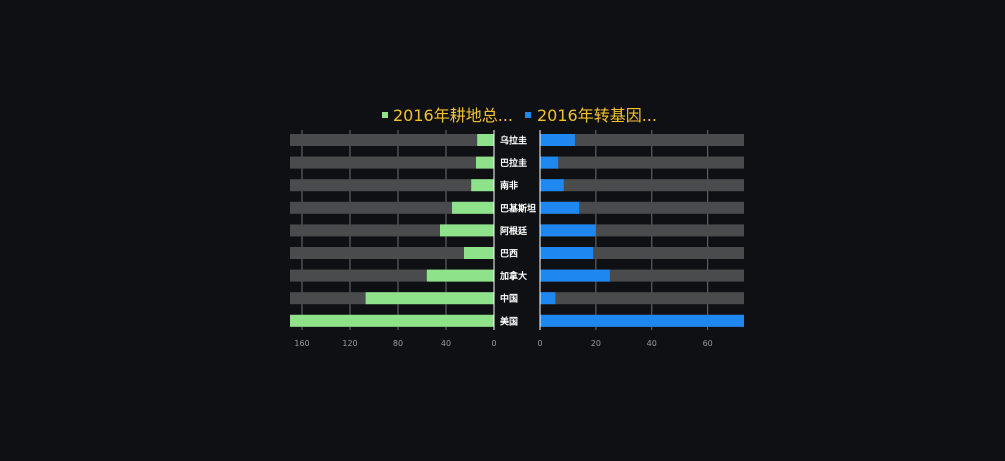  I want to click on right-tick-label: 40, so click(652, 343).